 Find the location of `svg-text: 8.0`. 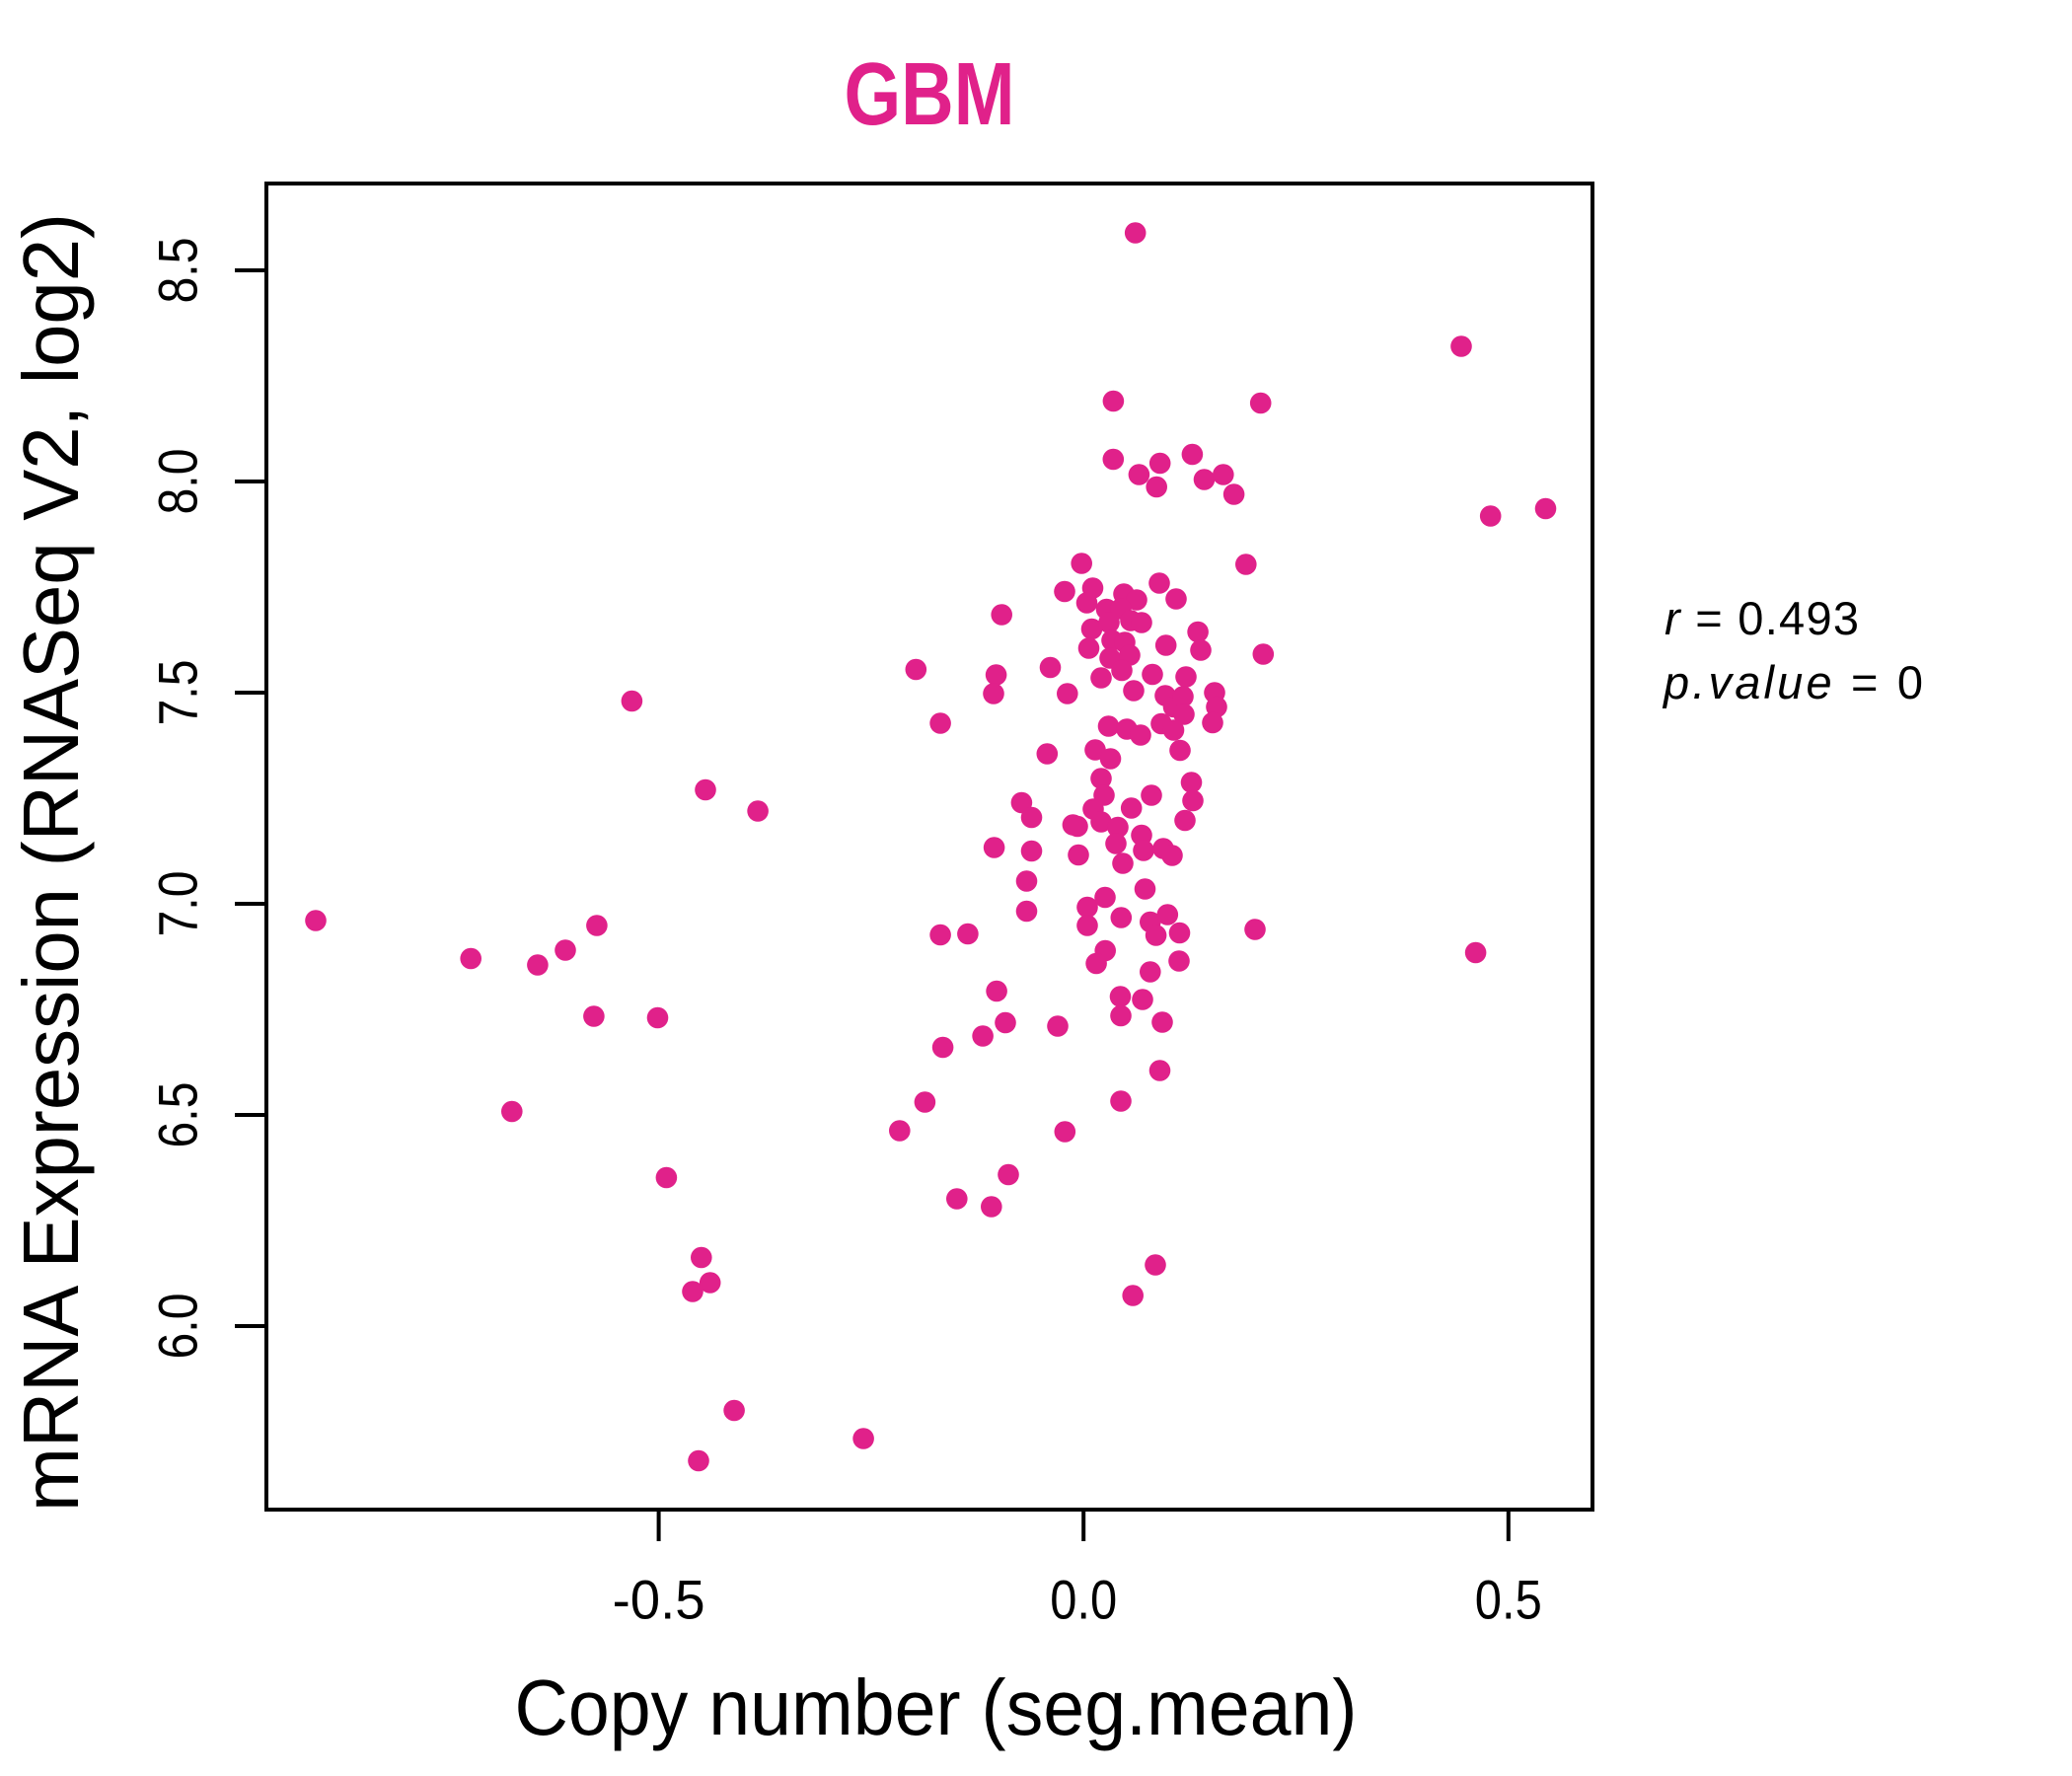

svg-text: 8.0 is located at coordinates (179, 482).